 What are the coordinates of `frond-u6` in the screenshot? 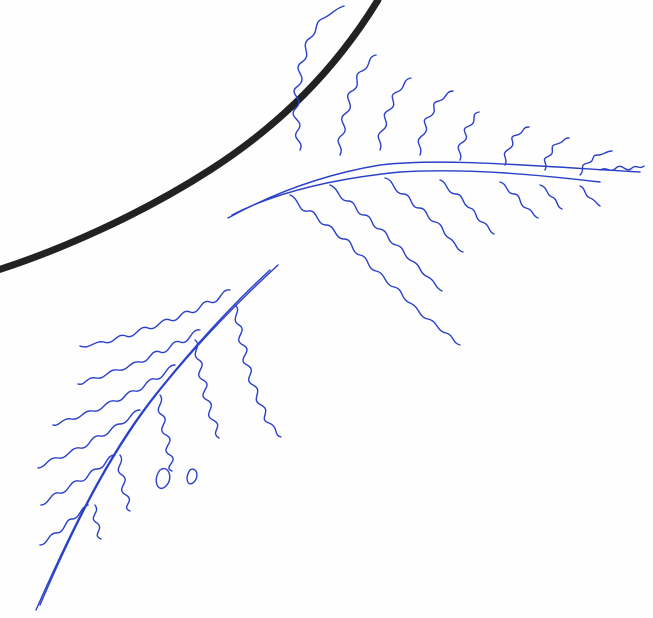 It's located at (516, 146).